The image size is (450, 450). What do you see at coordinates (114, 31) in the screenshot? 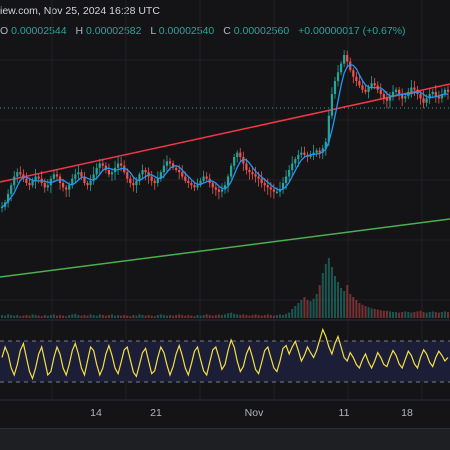
I see `high-value: 0.00002582` at bounding box center [114, 31].